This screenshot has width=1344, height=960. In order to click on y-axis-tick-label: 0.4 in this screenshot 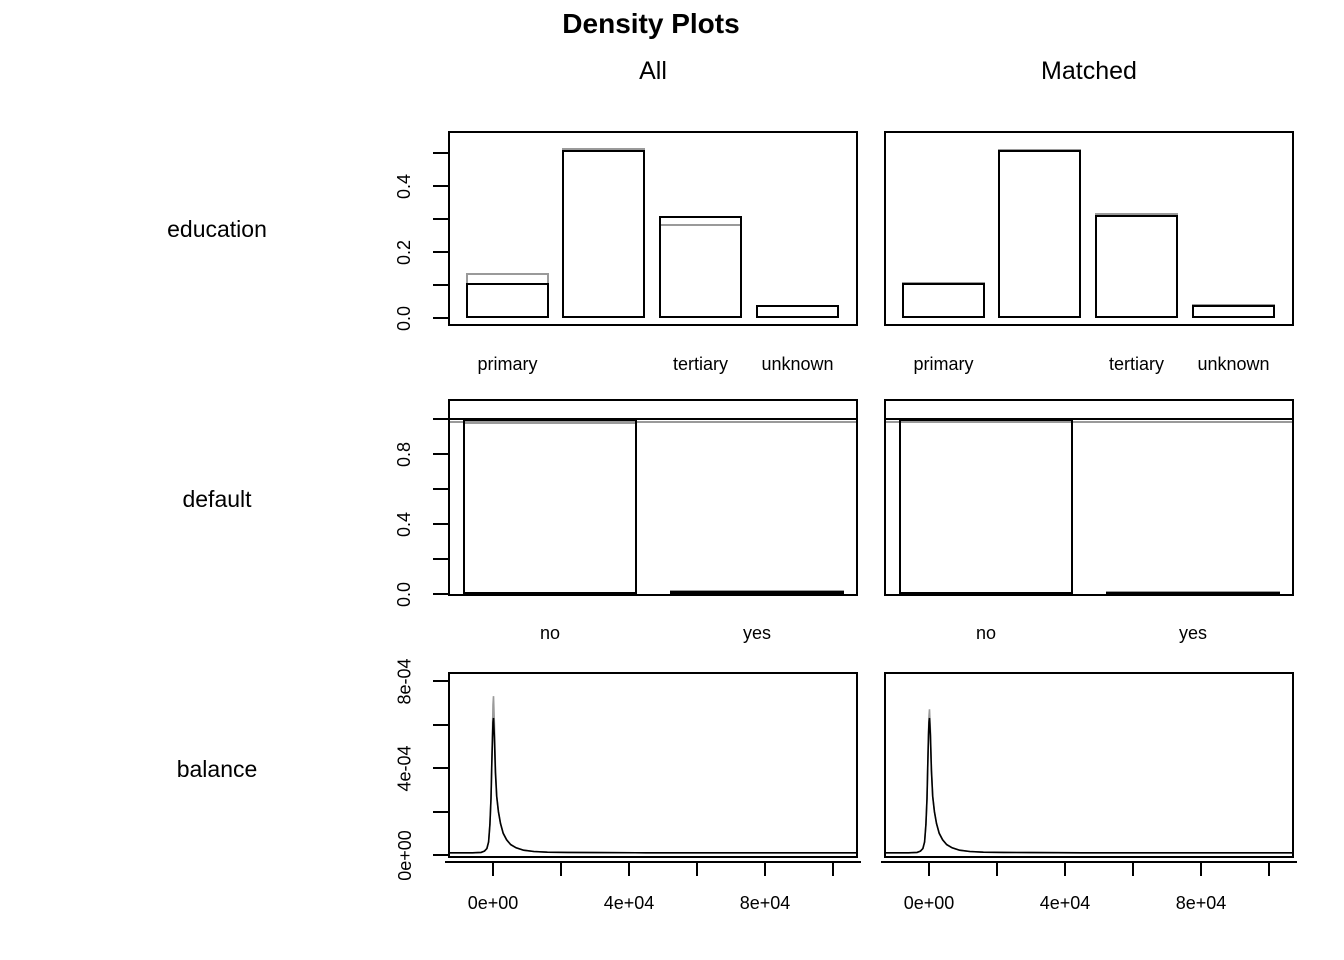, I will do `click(405, 186)`.